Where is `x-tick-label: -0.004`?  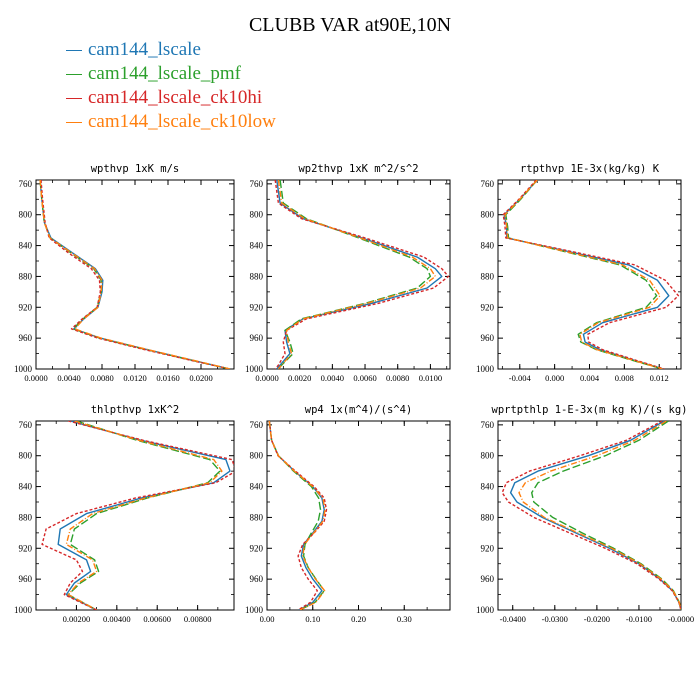 x-tick-label: -0.004 is located at coordinates (520, 378).